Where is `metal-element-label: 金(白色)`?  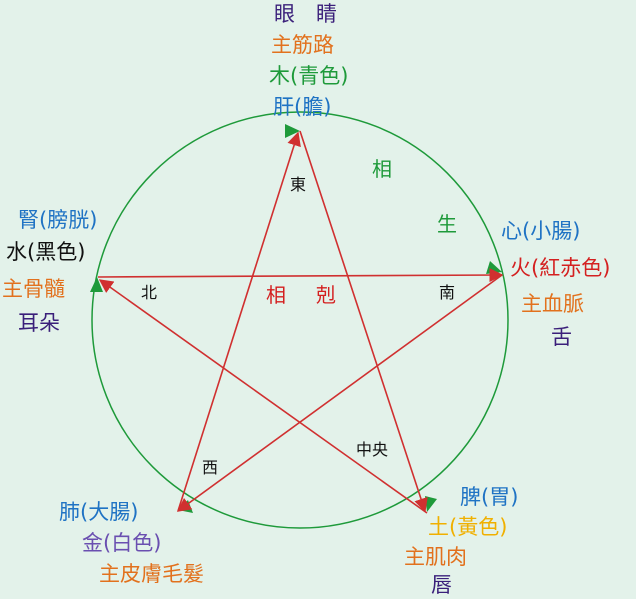 metal-element-label: 金(白色) is located at coordinates (122, 543).